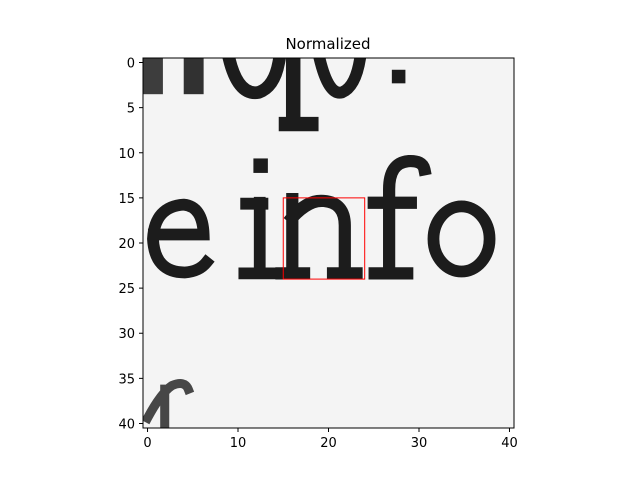 This screenshot has width=640, height=480. Describe the element at coordinates (169, 403) in the screenshot. I see `glyph-bottom` at that location.